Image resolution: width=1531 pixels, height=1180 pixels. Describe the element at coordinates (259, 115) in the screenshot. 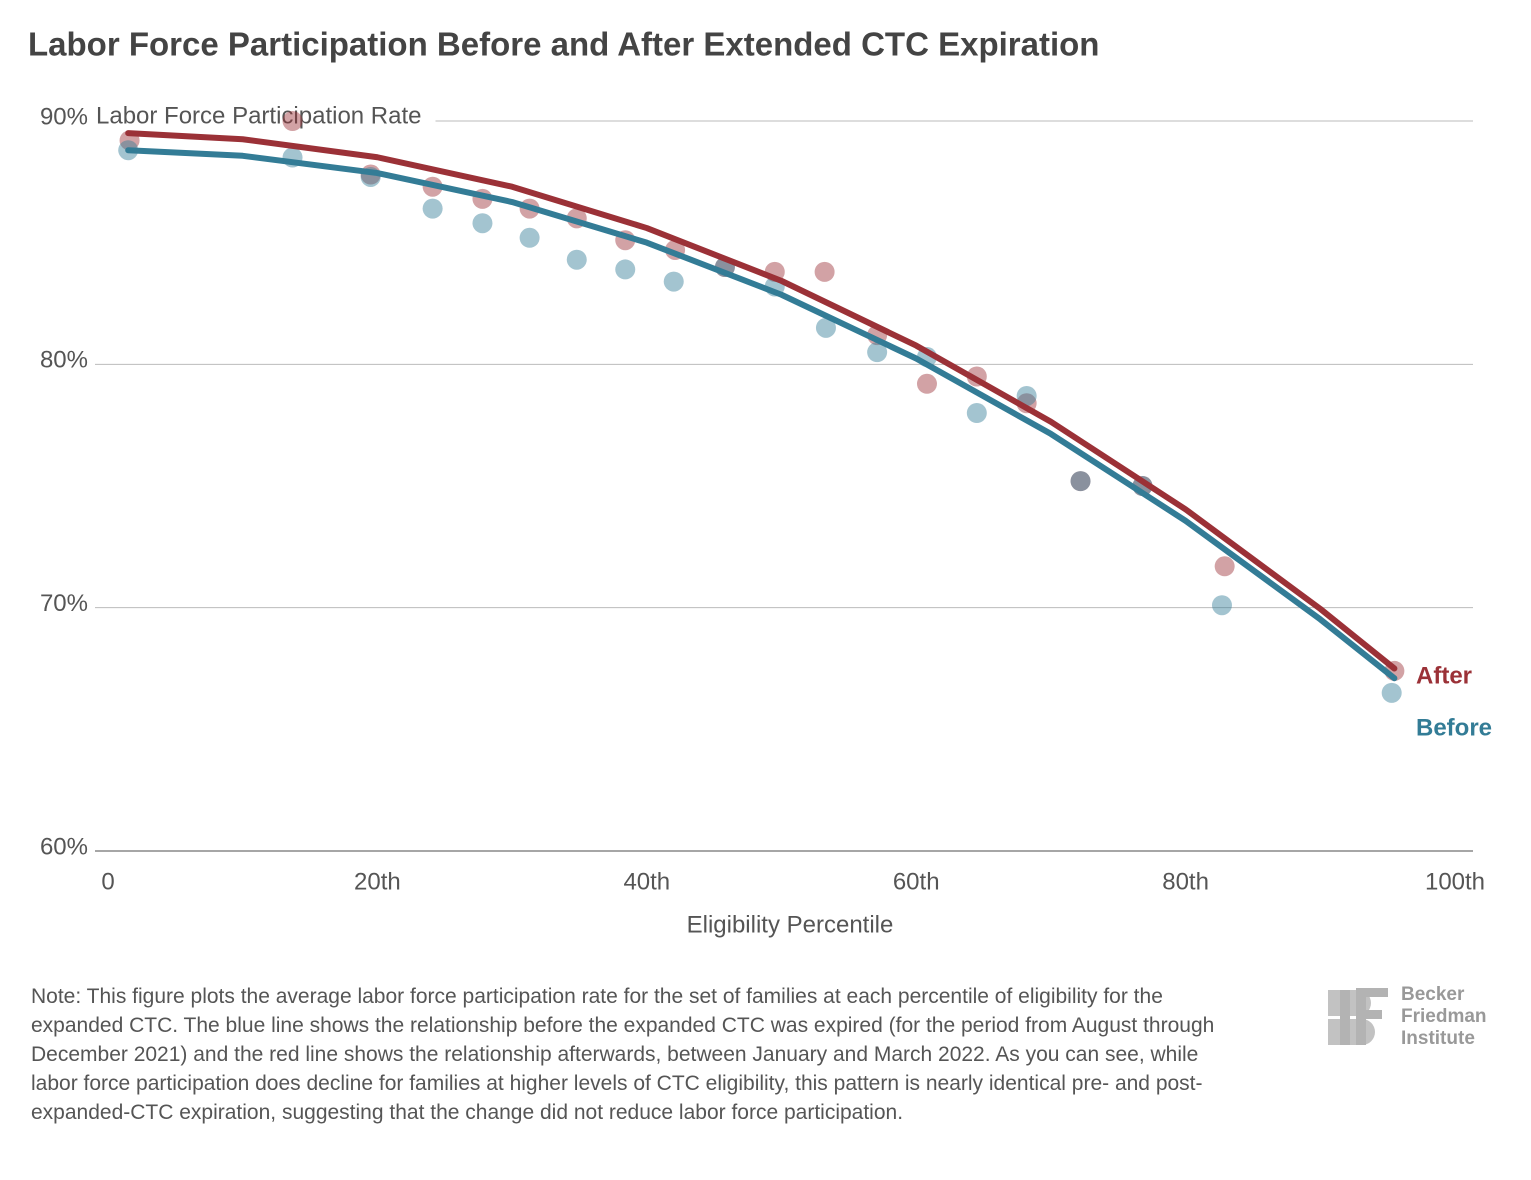

I see `y-axis-label: Labor Force Participation Rate` at that location.